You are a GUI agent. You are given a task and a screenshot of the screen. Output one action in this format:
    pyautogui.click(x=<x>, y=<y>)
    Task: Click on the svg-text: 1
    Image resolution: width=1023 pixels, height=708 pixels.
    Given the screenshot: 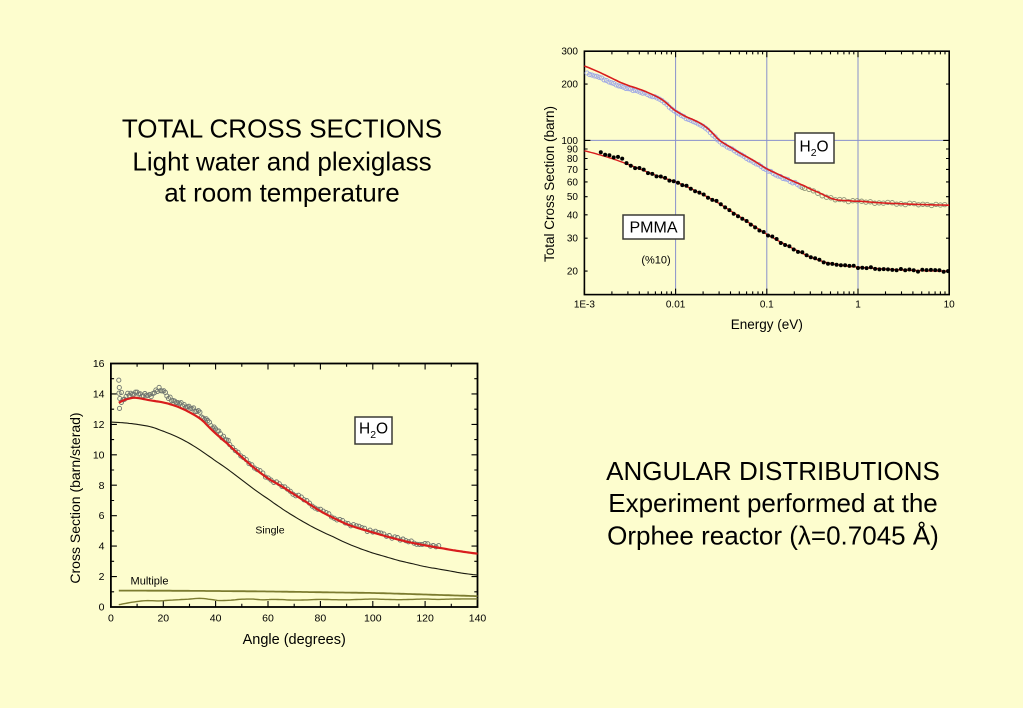 What is the action you would take?
    pyautogui.click(x=858, y=305)
    